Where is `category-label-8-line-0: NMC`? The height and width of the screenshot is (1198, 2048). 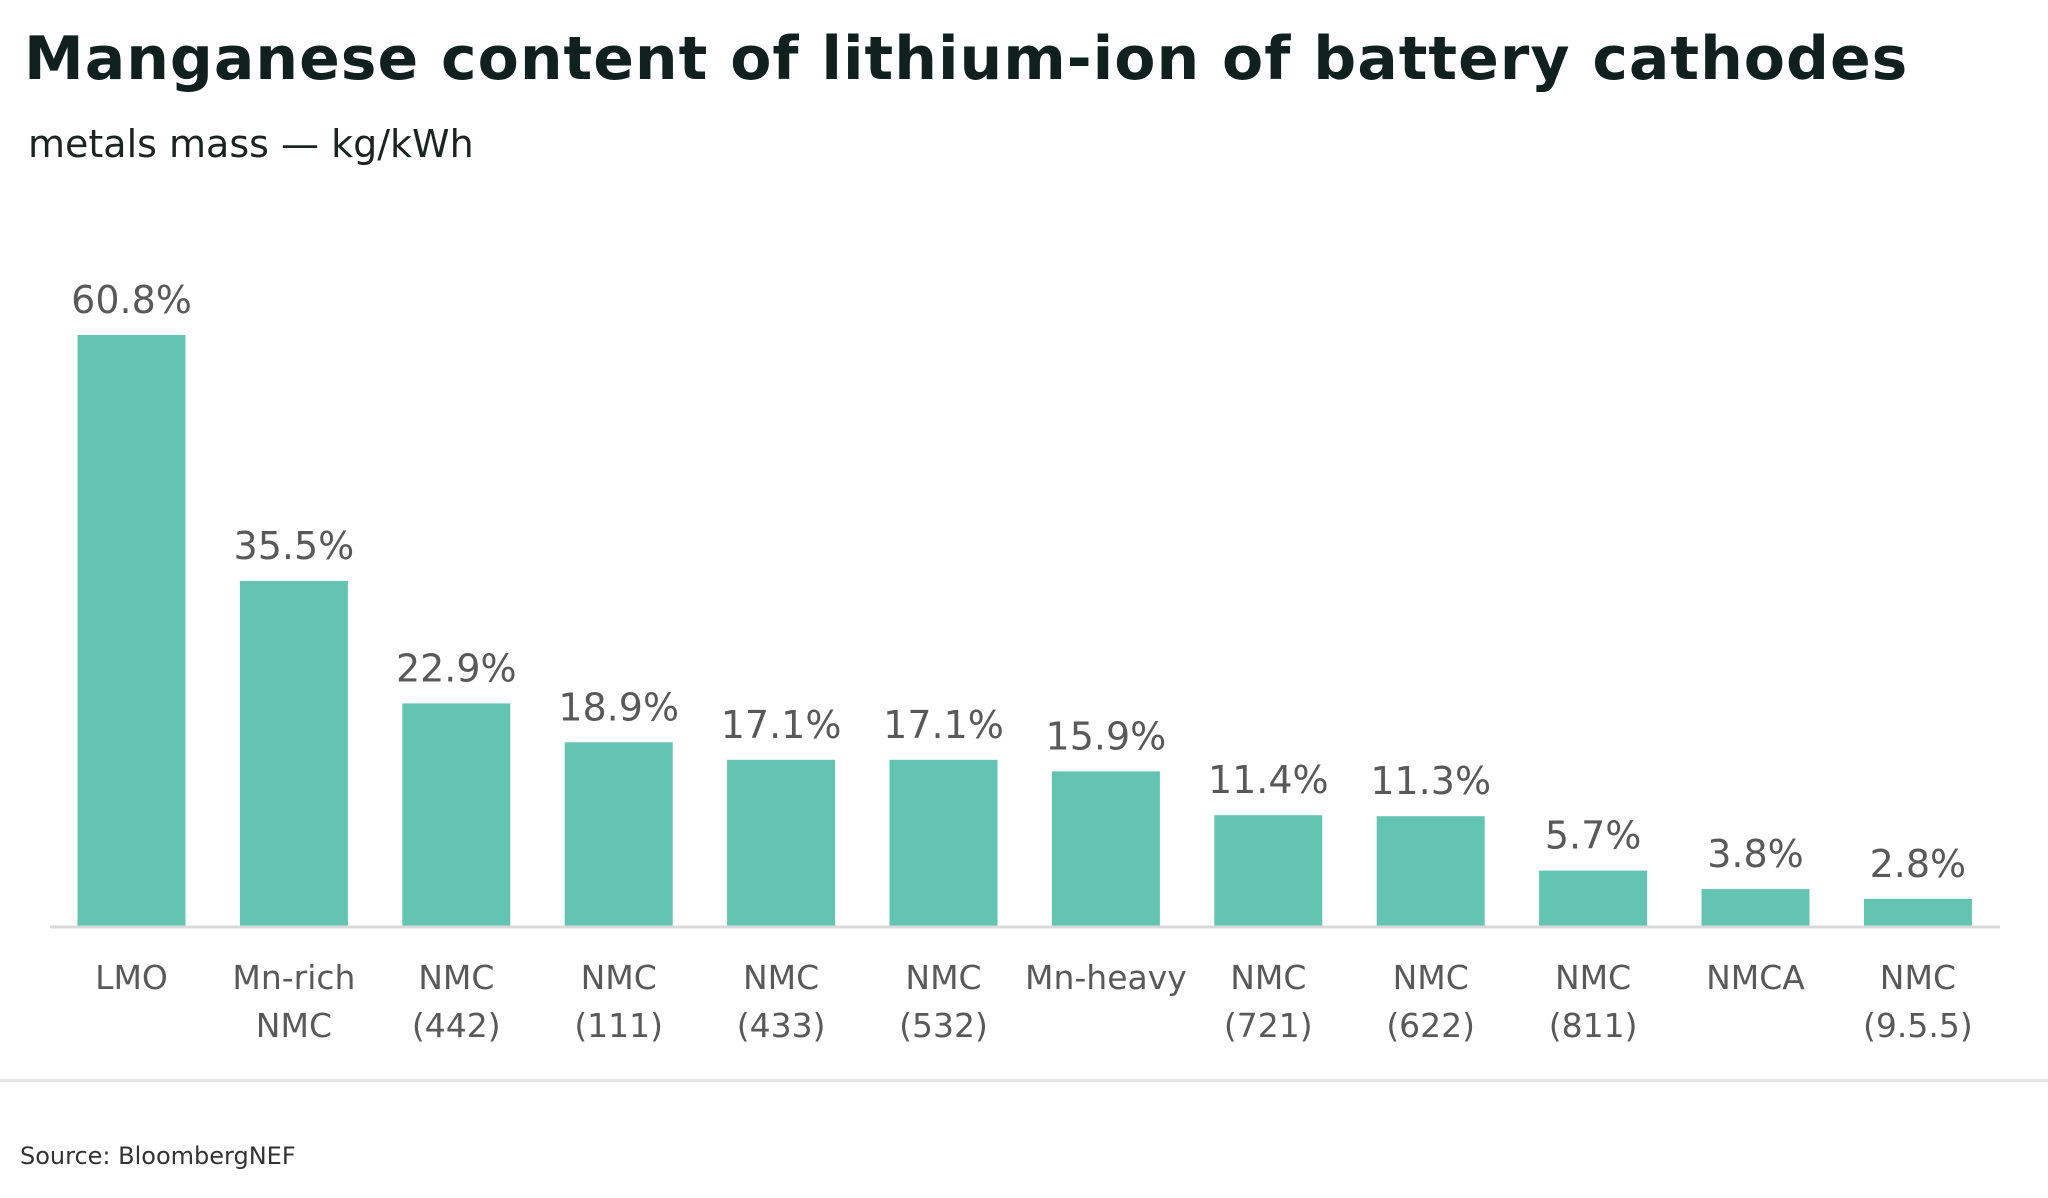 category-label-8-line-0: NMC is located at coordinates (1431, 977).